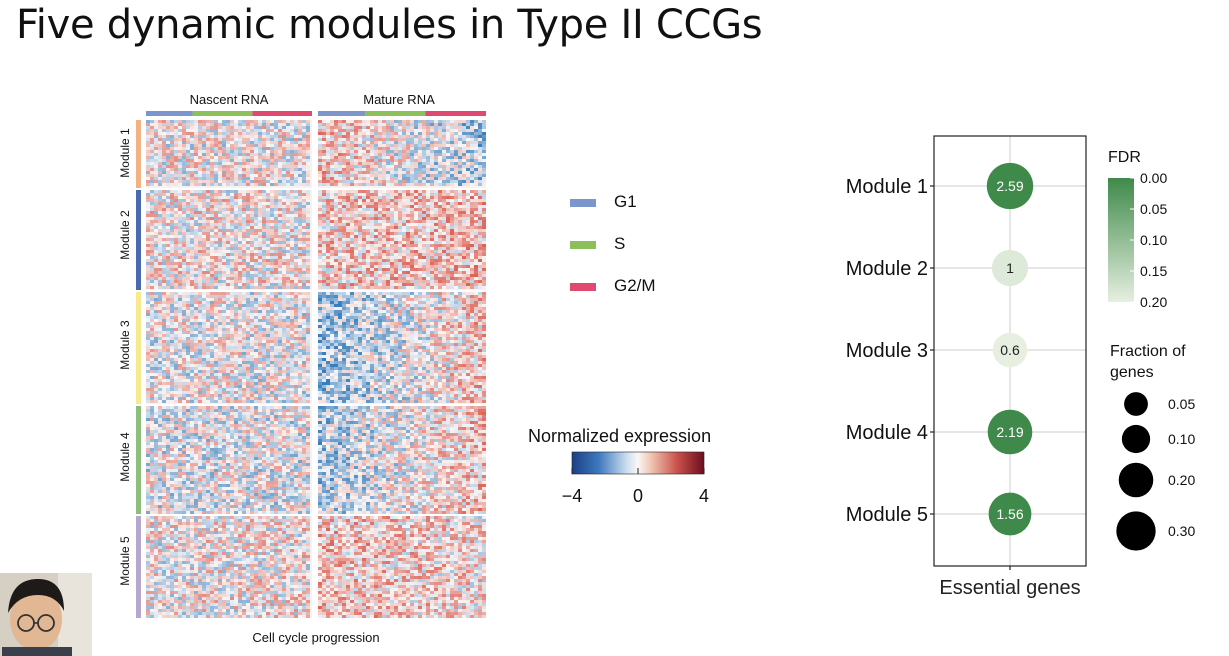 The height and width of the screenshot is (656, 1229). What do you see at coordinates (316, 637) in the screenshot?
I see `heatmap-xlabel: Cell cycle progression` at bounding box center [316, 637].